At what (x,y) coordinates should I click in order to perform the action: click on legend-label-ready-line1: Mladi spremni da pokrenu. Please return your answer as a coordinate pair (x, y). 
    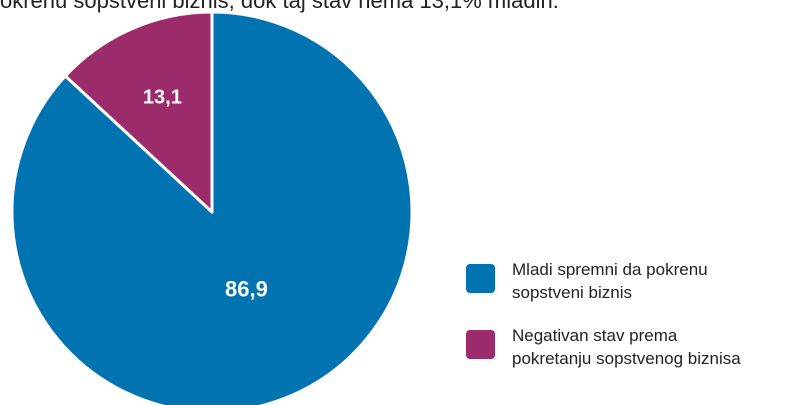
    Looking at the image, I should click on (610, 269).